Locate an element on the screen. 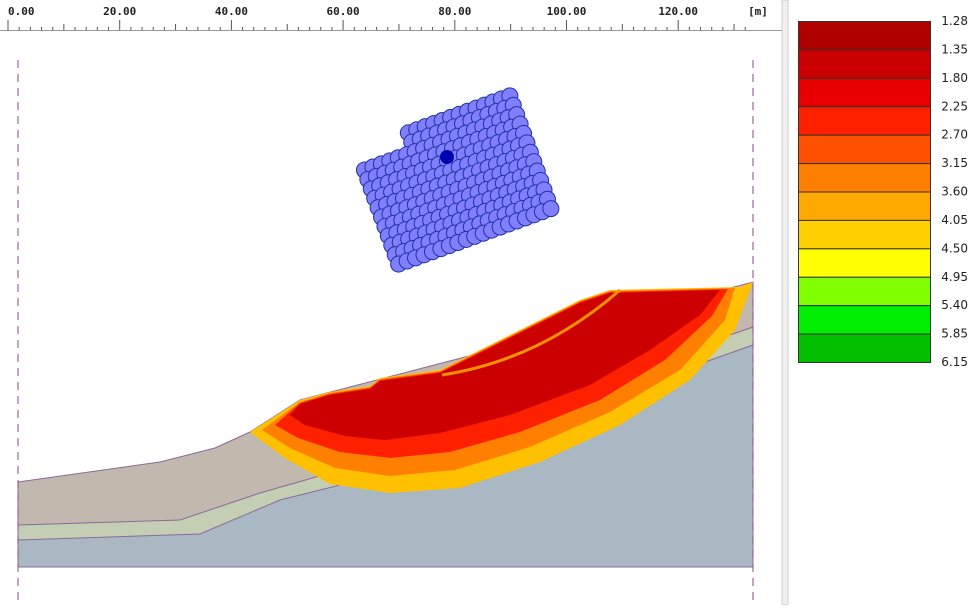  ruler-label: 60.00 is located at coordinates (343, 11).